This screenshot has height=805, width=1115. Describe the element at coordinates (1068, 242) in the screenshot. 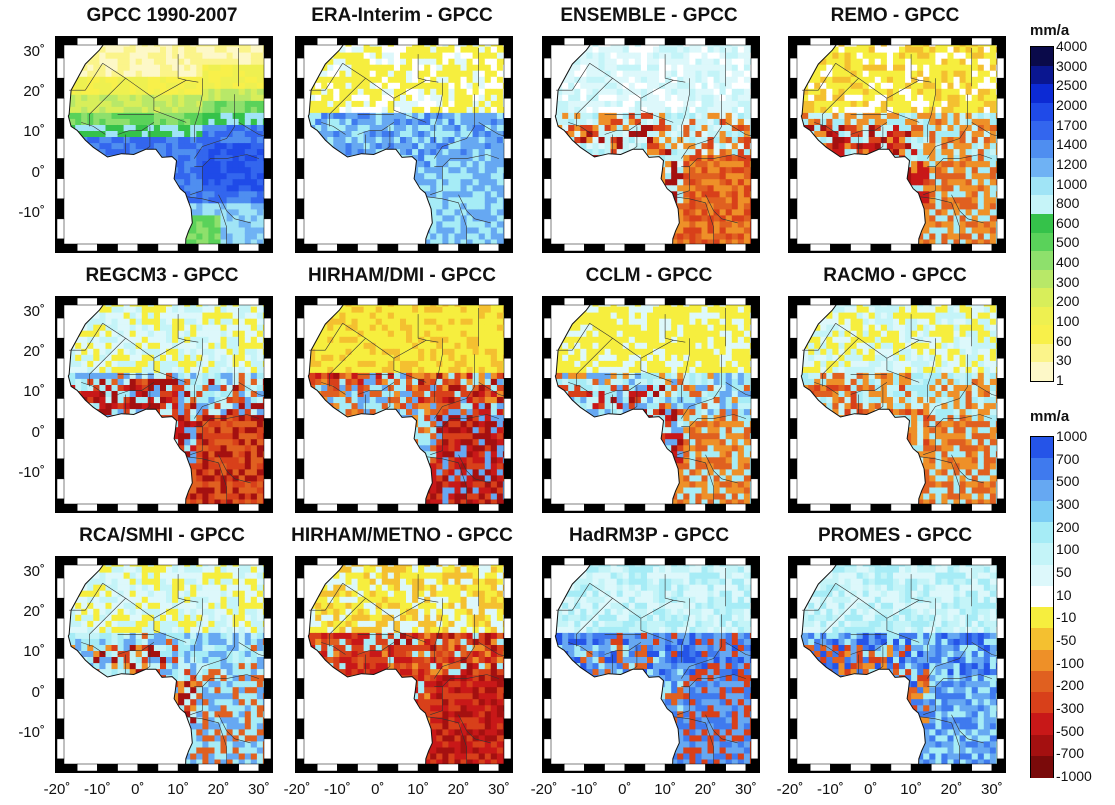

I see `colorbar-absolute-tick-label: 500` at that location.